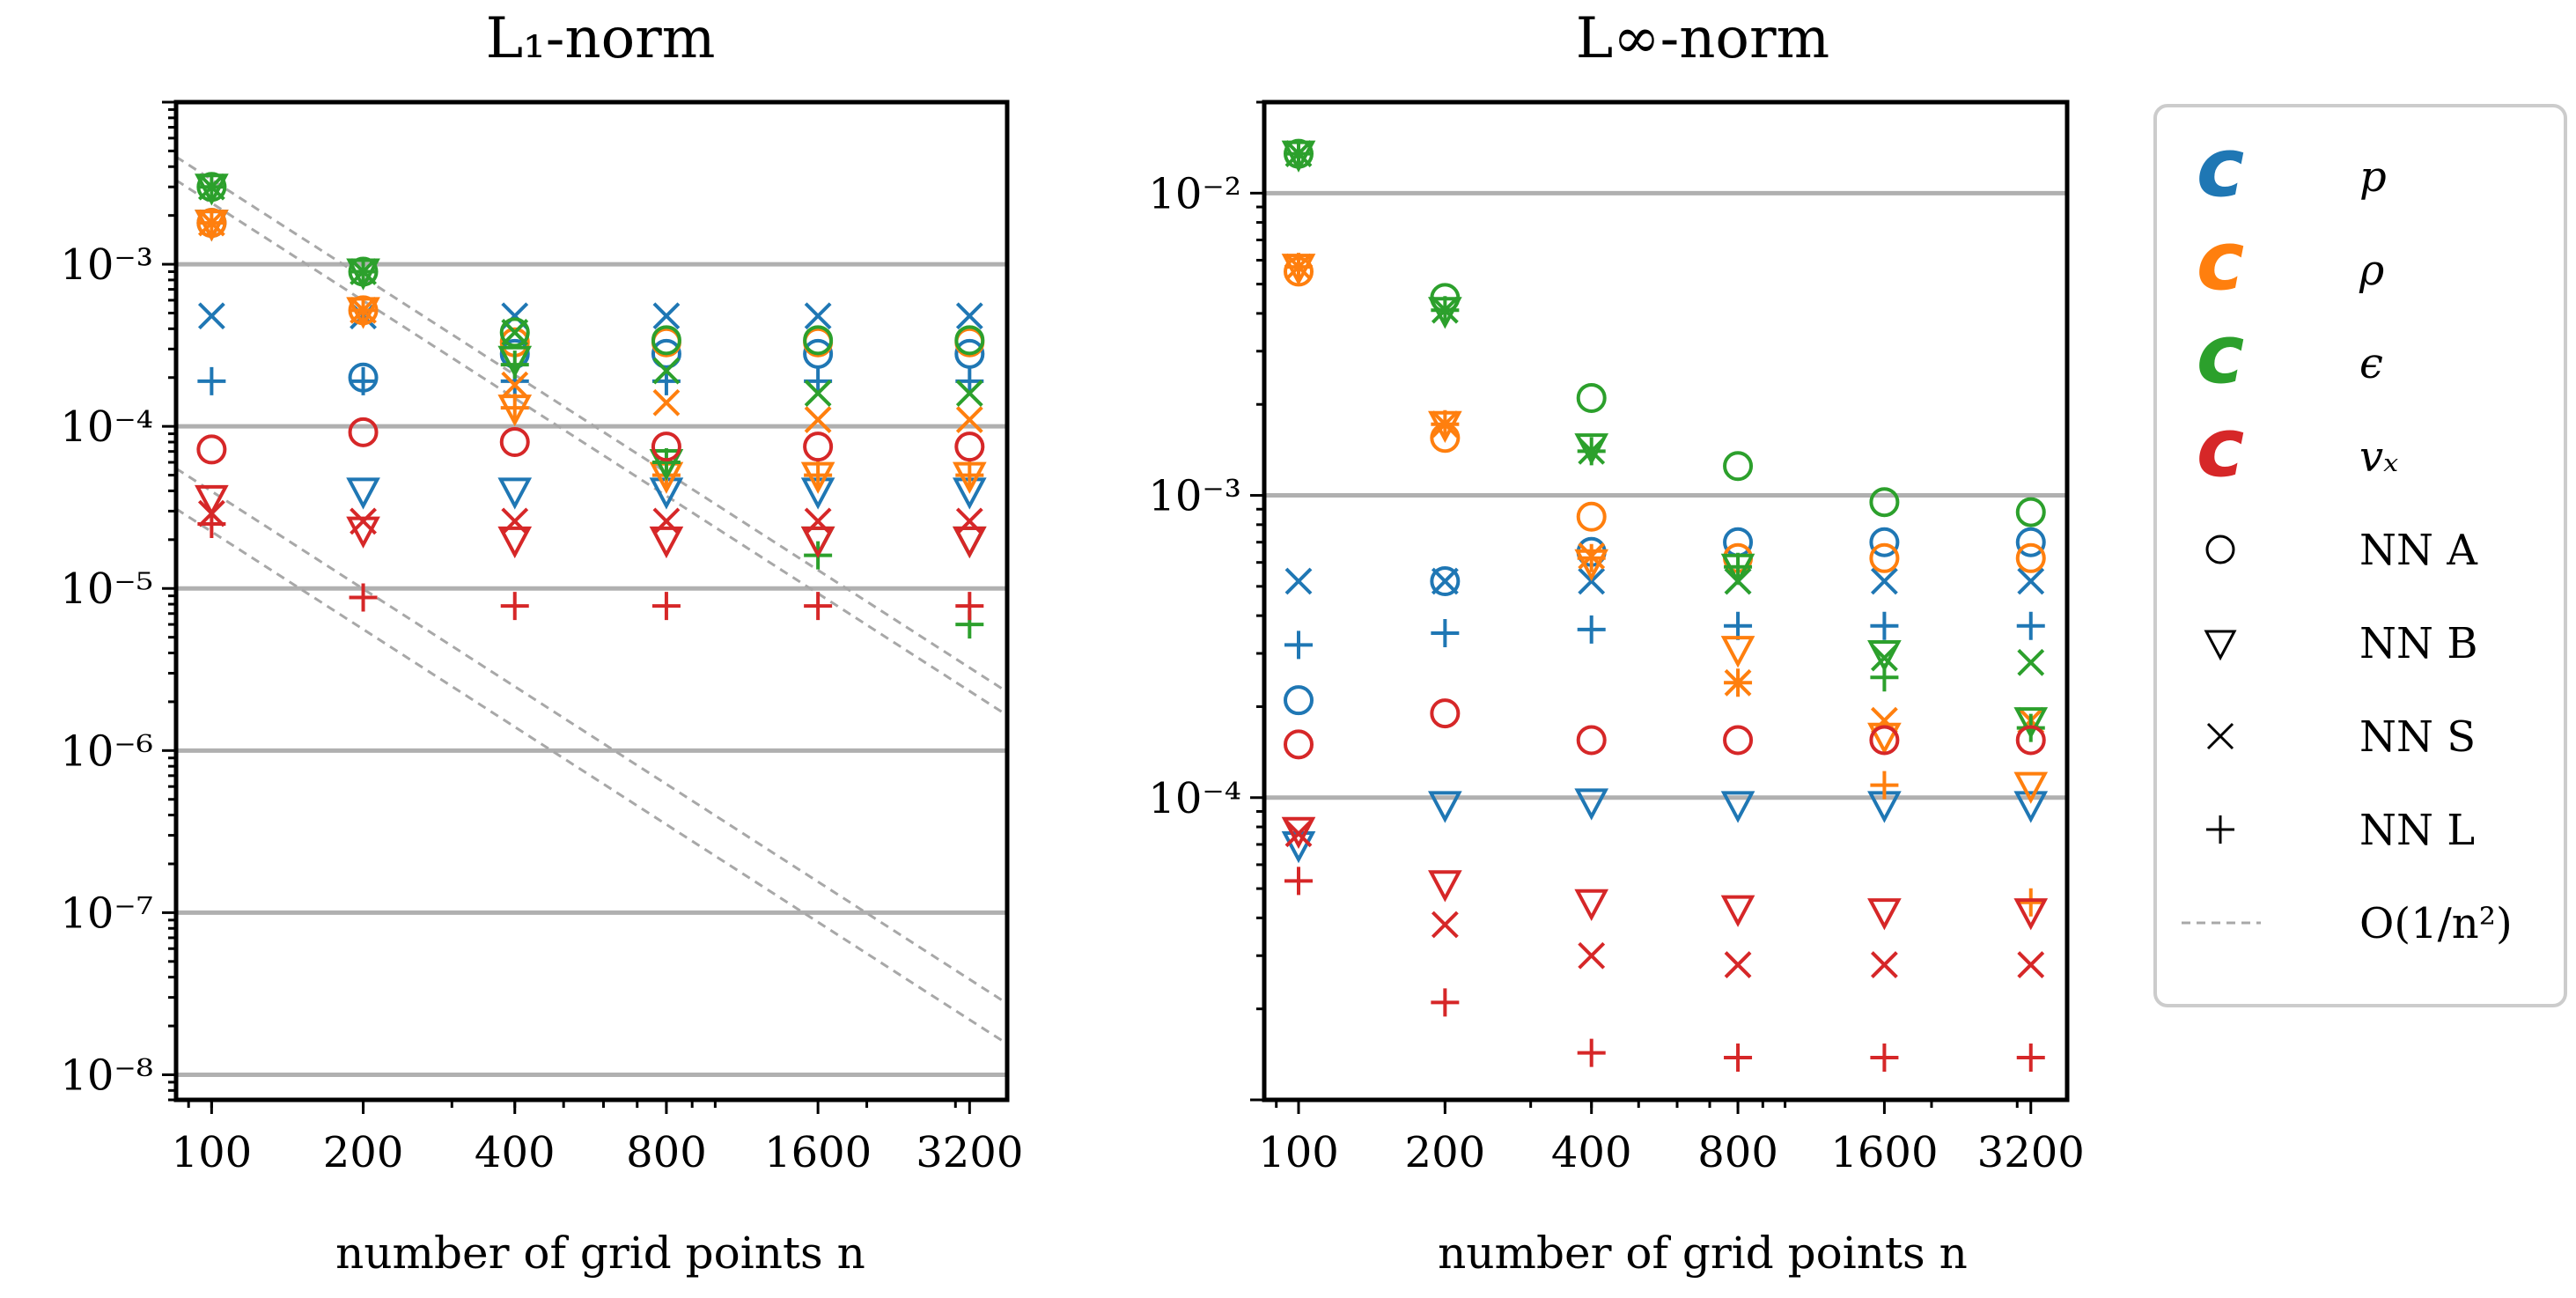 This screenshot has height=1298, width=2576. What do you see at coordinates (2371, 363) in the screenshot?
I see `legend-label: ϵ` at bounding box center [2371, 363].